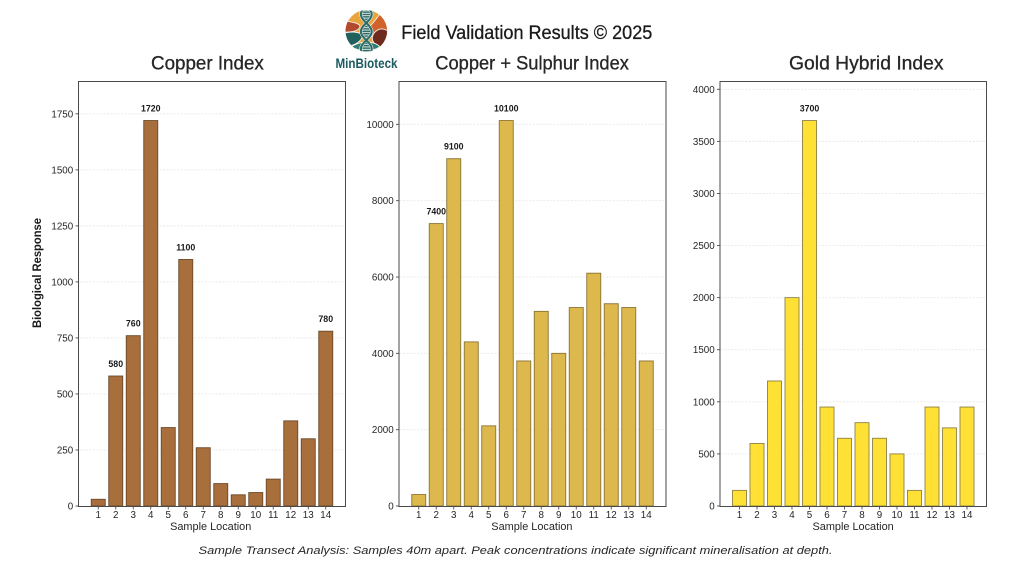 The height and width of the screenshot is (576, 1024). What do you see at coordinates (367, 63) in the screenshot?
I see `svg-text: MinBioteck` at bounding box center [367, 63].